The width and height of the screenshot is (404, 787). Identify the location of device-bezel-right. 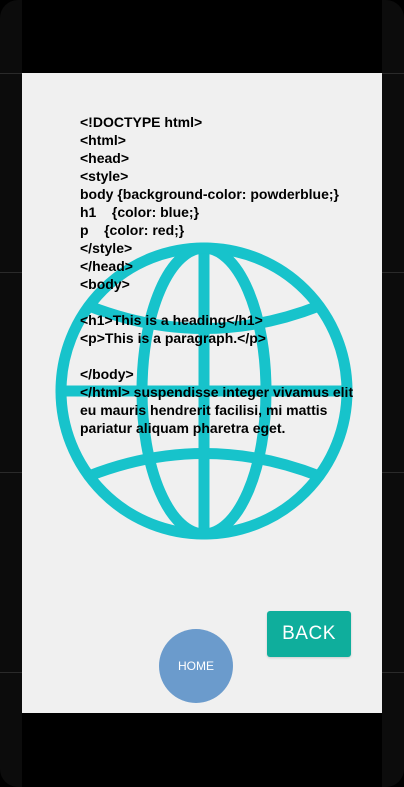
(393, 393).